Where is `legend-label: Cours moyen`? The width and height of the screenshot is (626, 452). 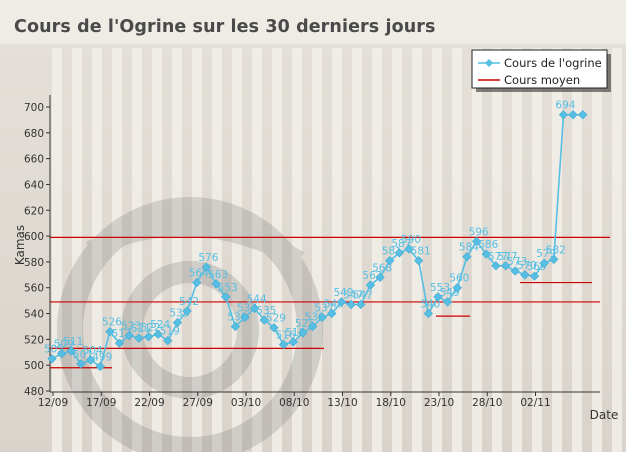 legend-label: Cours moyen is located at coordinates (542, 80).